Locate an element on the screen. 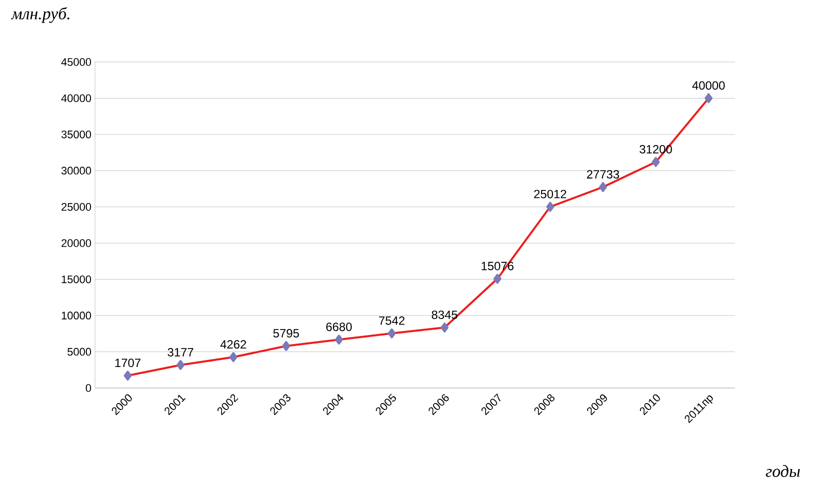 The image size is (823, 493). y-tick-label: 20000 is located at coordinates (77, 243).